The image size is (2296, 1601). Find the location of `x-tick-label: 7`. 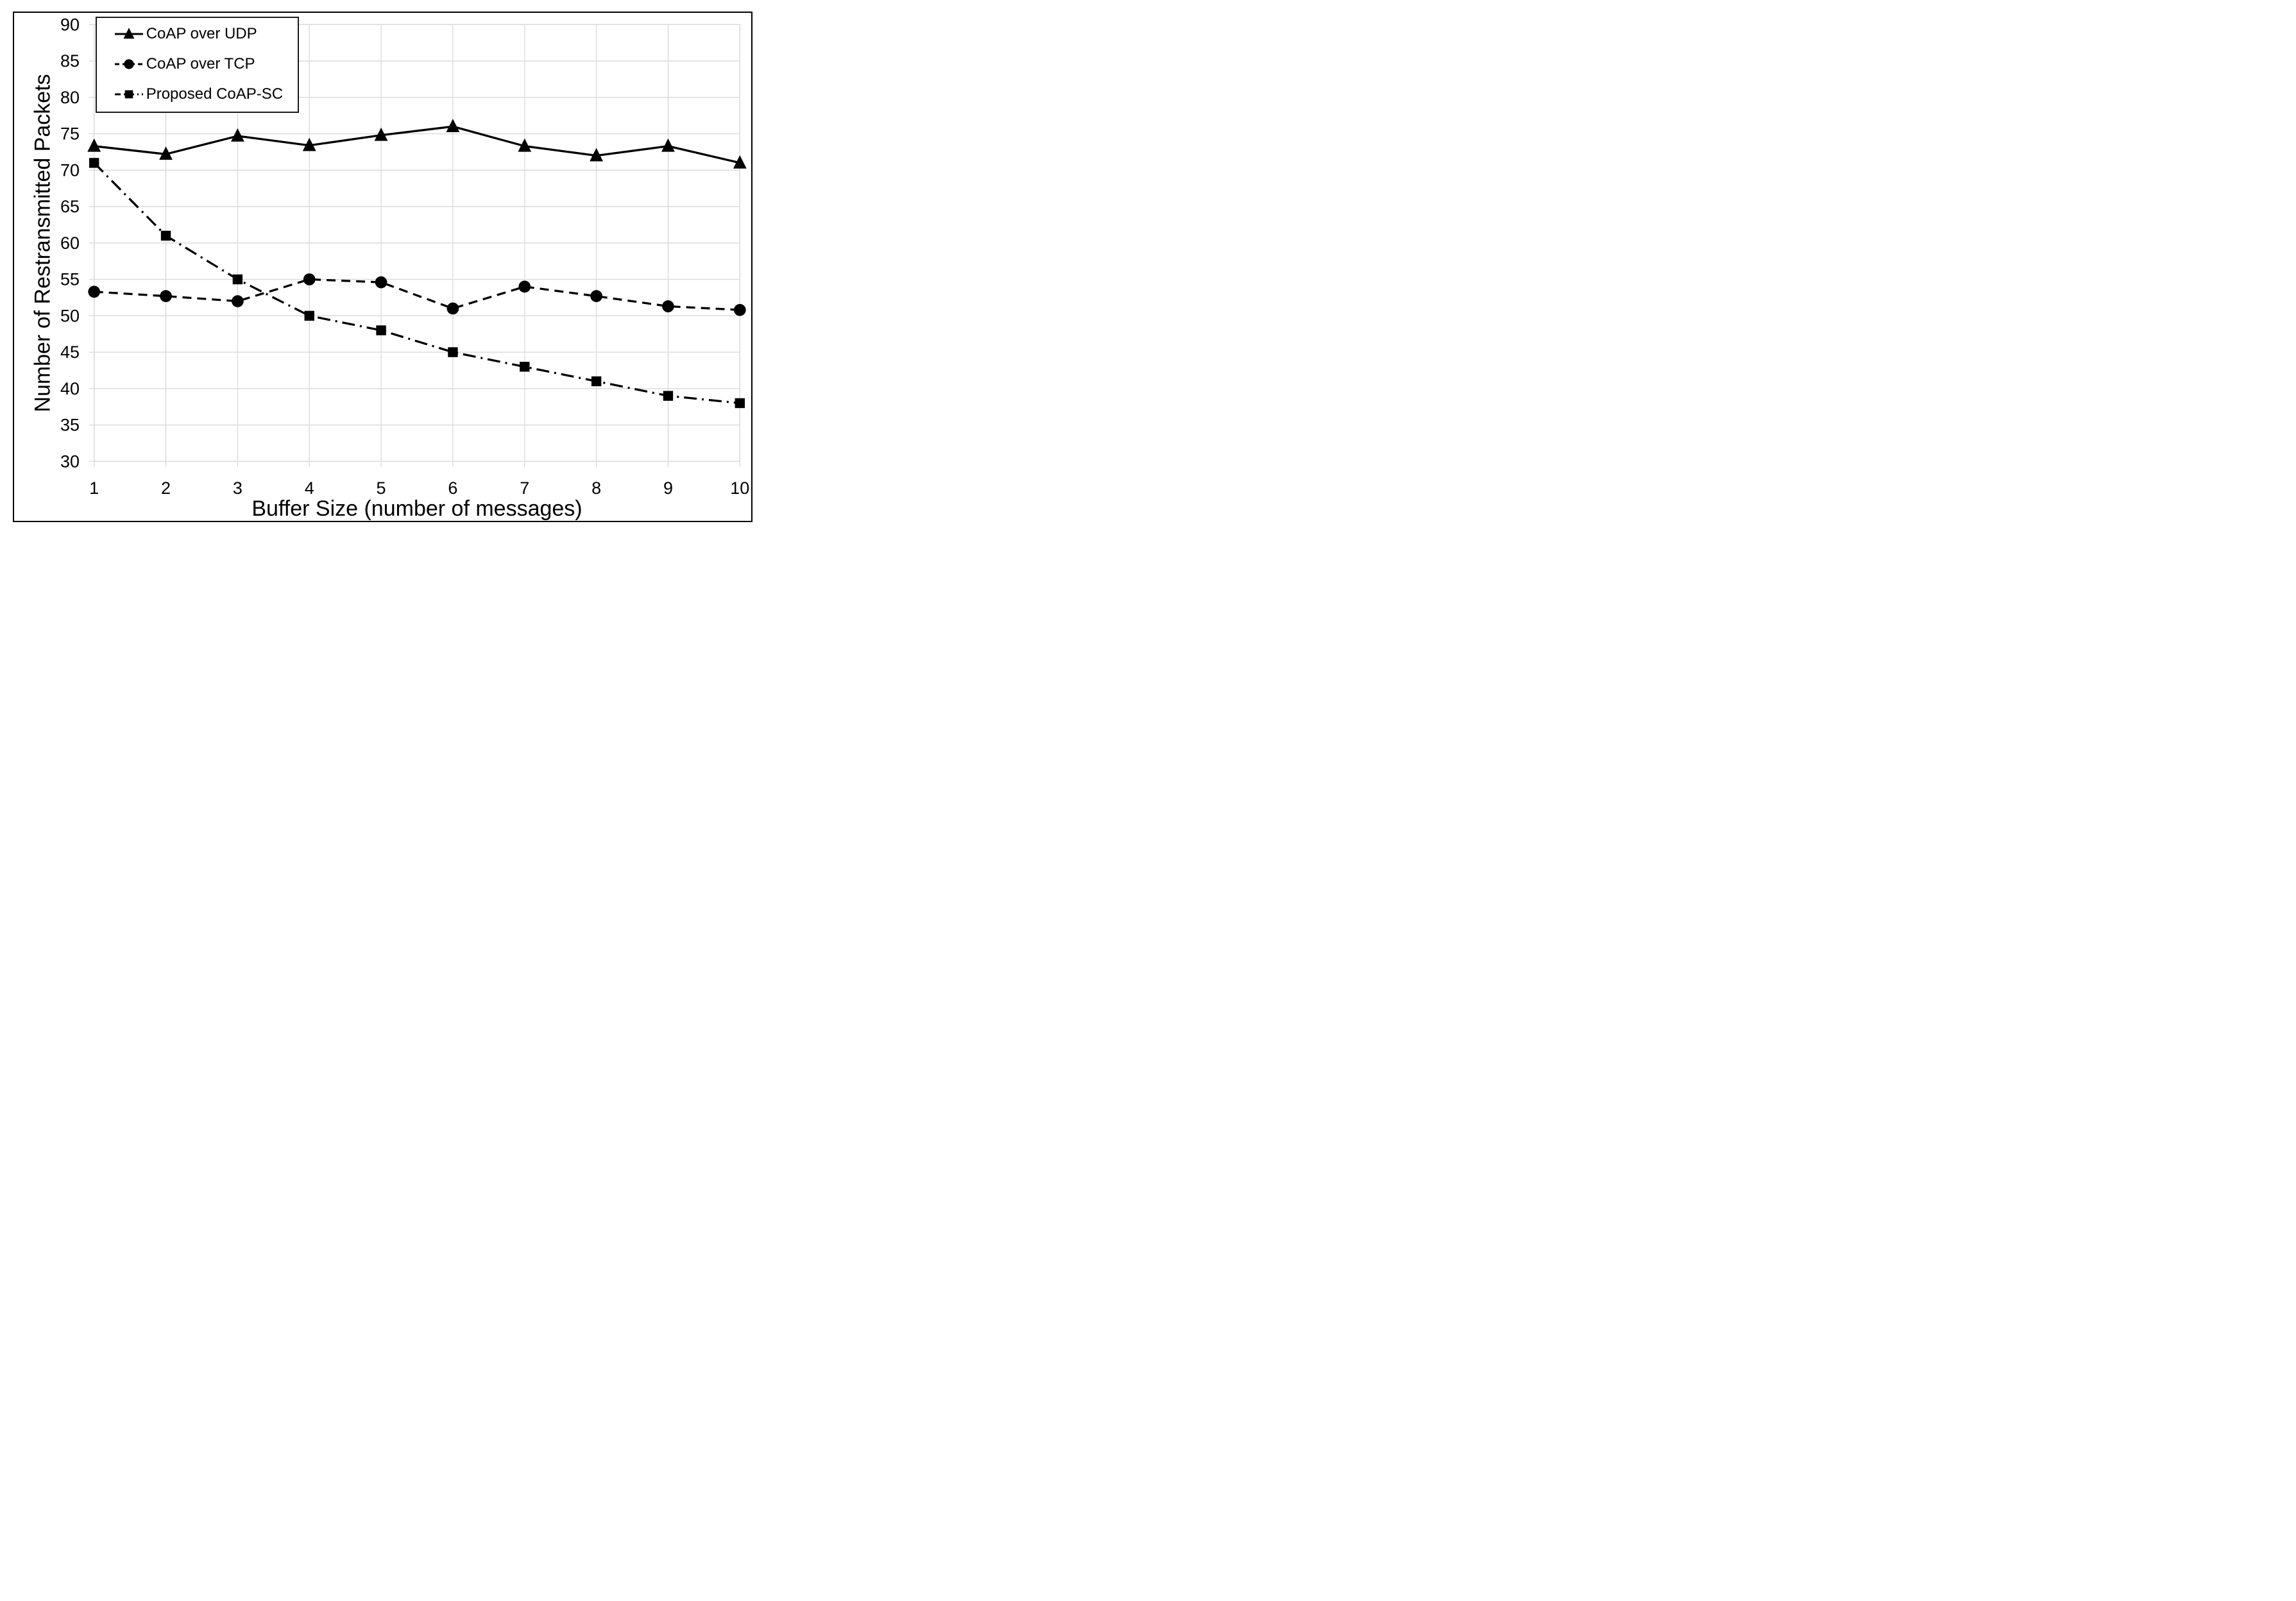

x-tick-label: 7 is located at coordinates (525, 489).